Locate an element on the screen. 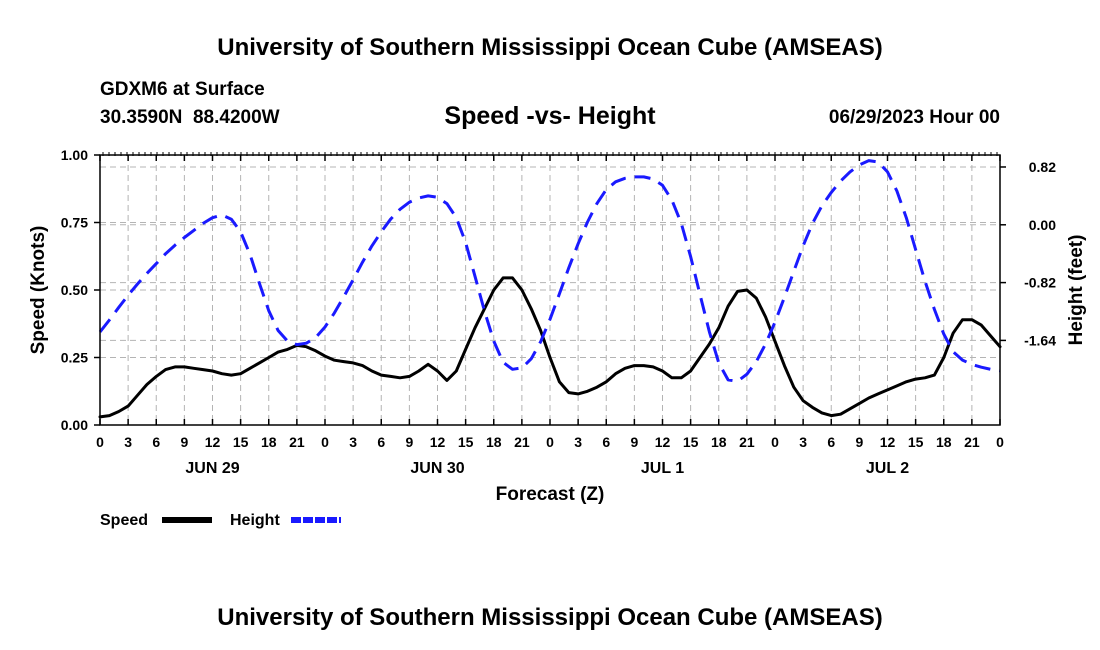  left-tick-label: 0.25 is located at coordinates (74, 358).